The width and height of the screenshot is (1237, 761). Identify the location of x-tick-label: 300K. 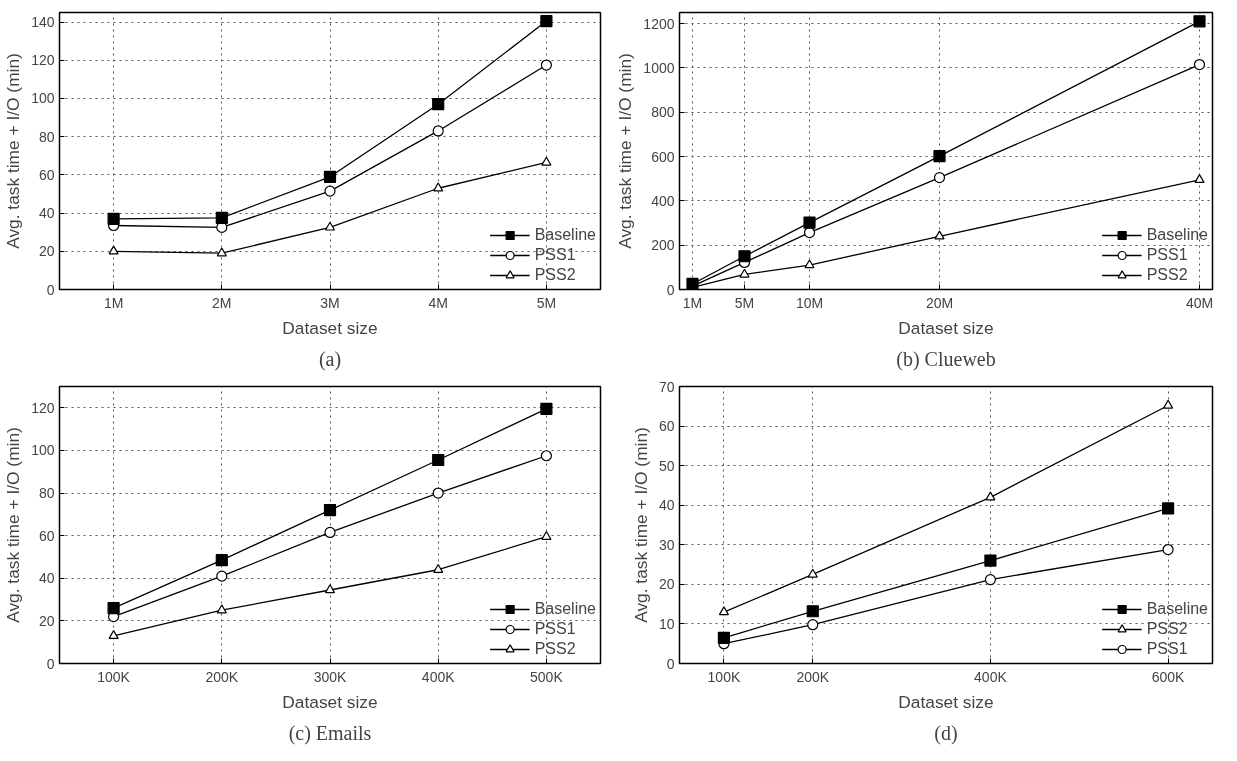
(330, 676).